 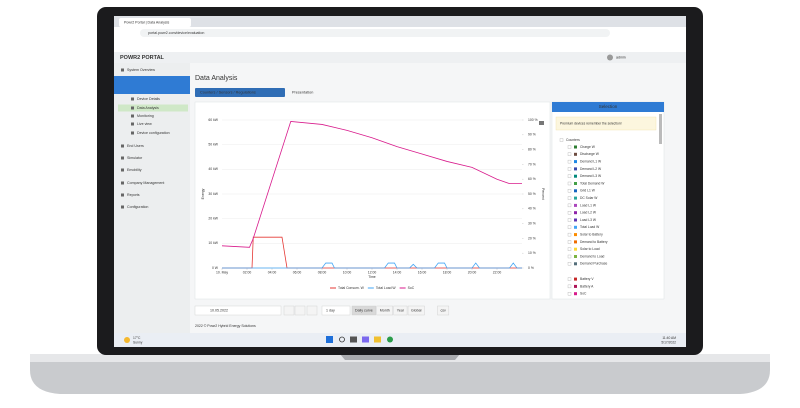 What do you see at coordinates (336, 310) in the screenshot?
I see `range-select` at bounding box center [336, 310].